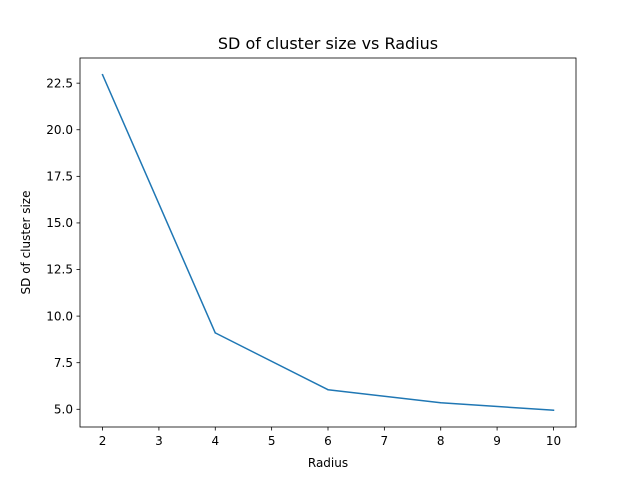 The image size is (640, 480). I want to click on y-axis-label: SD of cluster size, so click(26, 243).